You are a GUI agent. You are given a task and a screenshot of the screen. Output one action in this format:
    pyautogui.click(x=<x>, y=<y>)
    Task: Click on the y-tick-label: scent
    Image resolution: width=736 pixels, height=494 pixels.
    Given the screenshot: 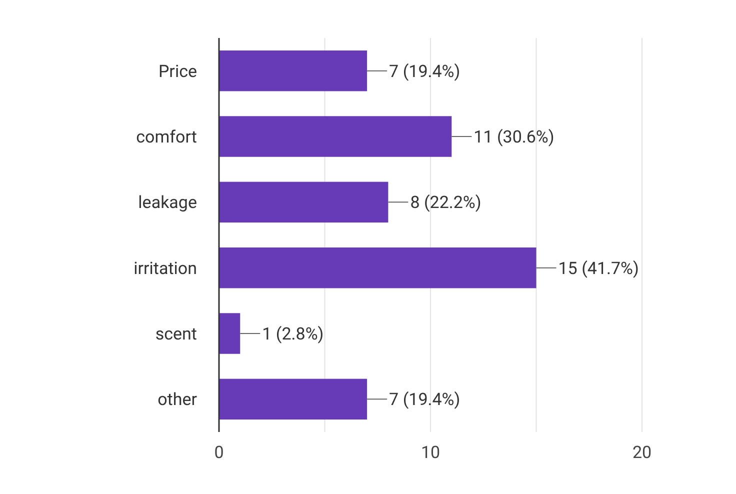 What is the action you would take?
    pyautogui.click(x=176, y=334)
    